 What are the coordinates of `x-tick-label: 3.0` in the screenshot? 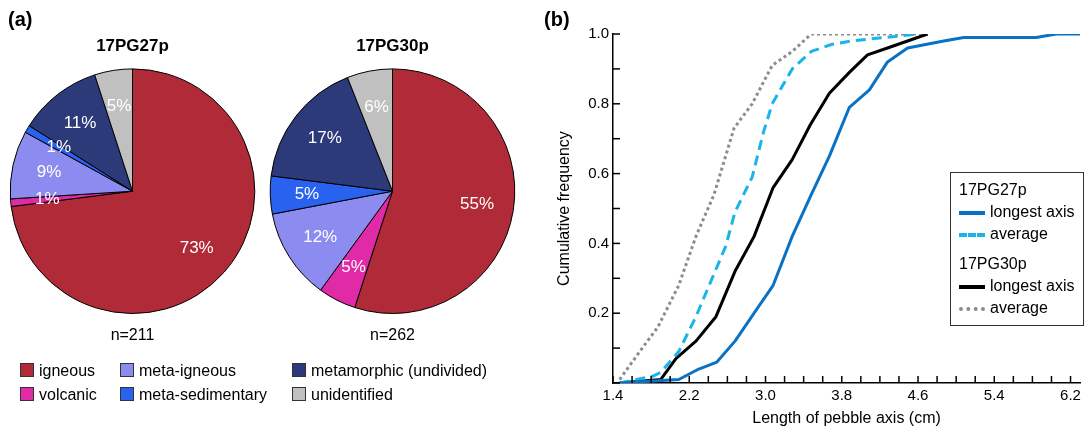 It's located at (765, 395).